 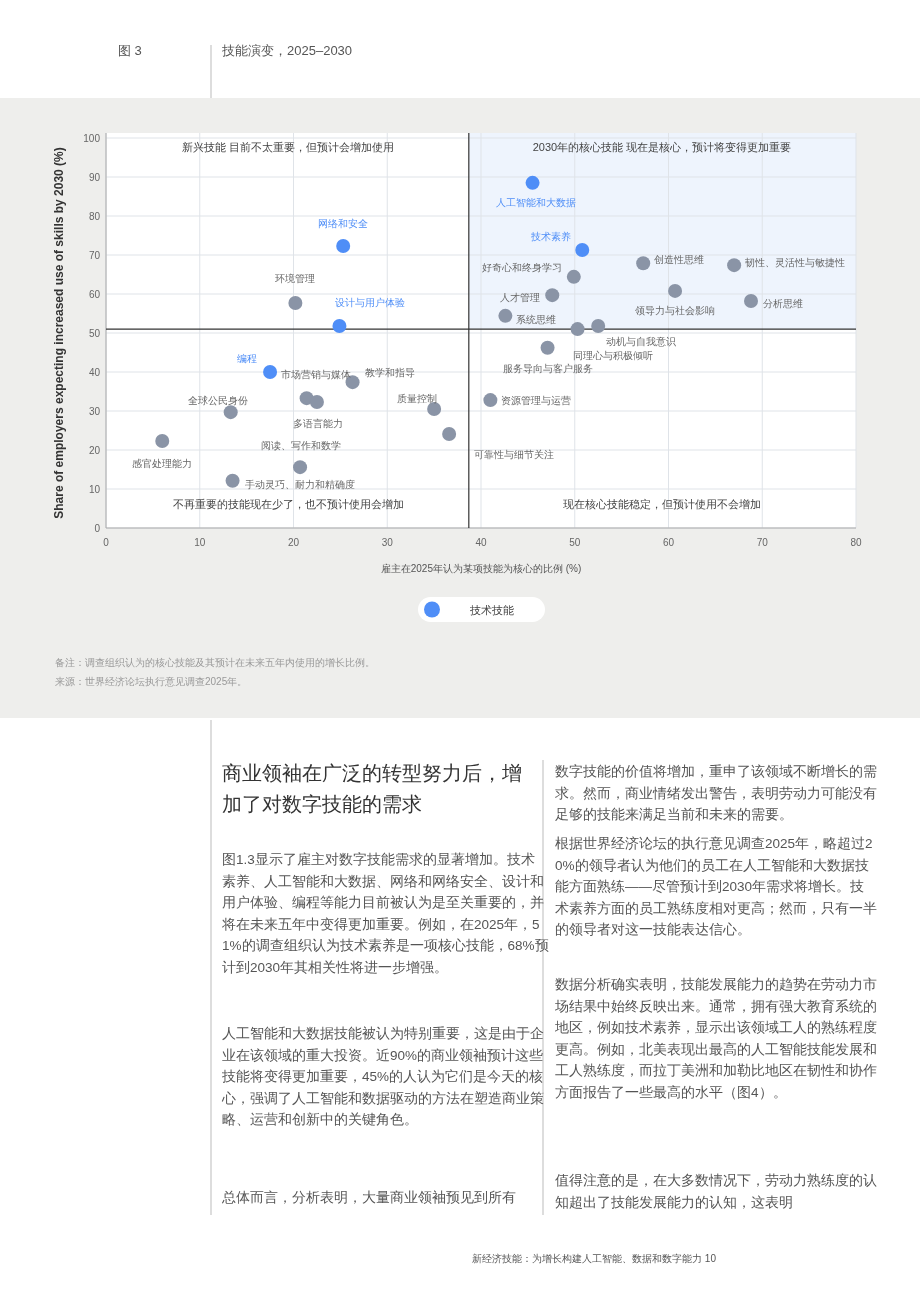 What do you see at coordinates (385, 913) in the screenshot?
I see `caption: 图1.3显示了雇主对数字技能需求的显著增加。技术素养、人工智能和大数据、网络和网络安全、设计和用户体验、编程等能力目前被认为是至关重要的，并将在未来五年中变得更加重要。例如，在2025年，51%的调查组织认为技术素养是一项核心技能，68%预计到2030年其相关性将进一步增强。` at bounding box center [385, 913].